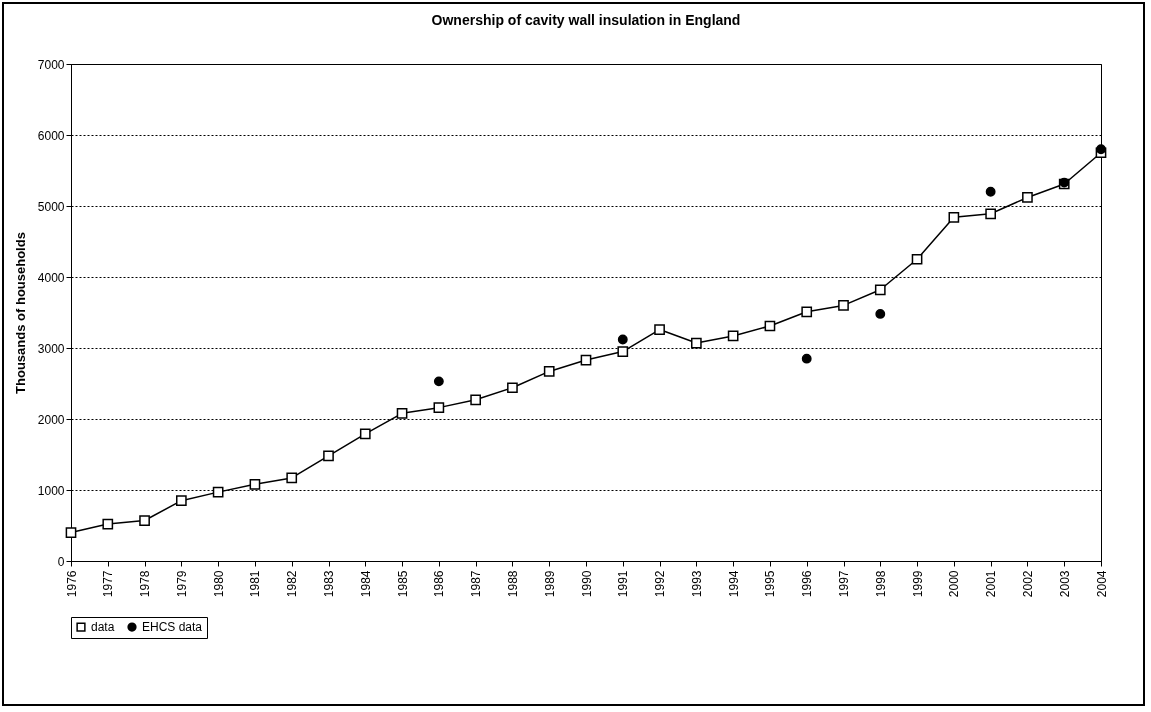 This screenshot has height=712, width=1151. What do you see at coordinates (181, 584) in the screenshot?
I see `x-tick-label: 1979` at bounding box center [181, 584].